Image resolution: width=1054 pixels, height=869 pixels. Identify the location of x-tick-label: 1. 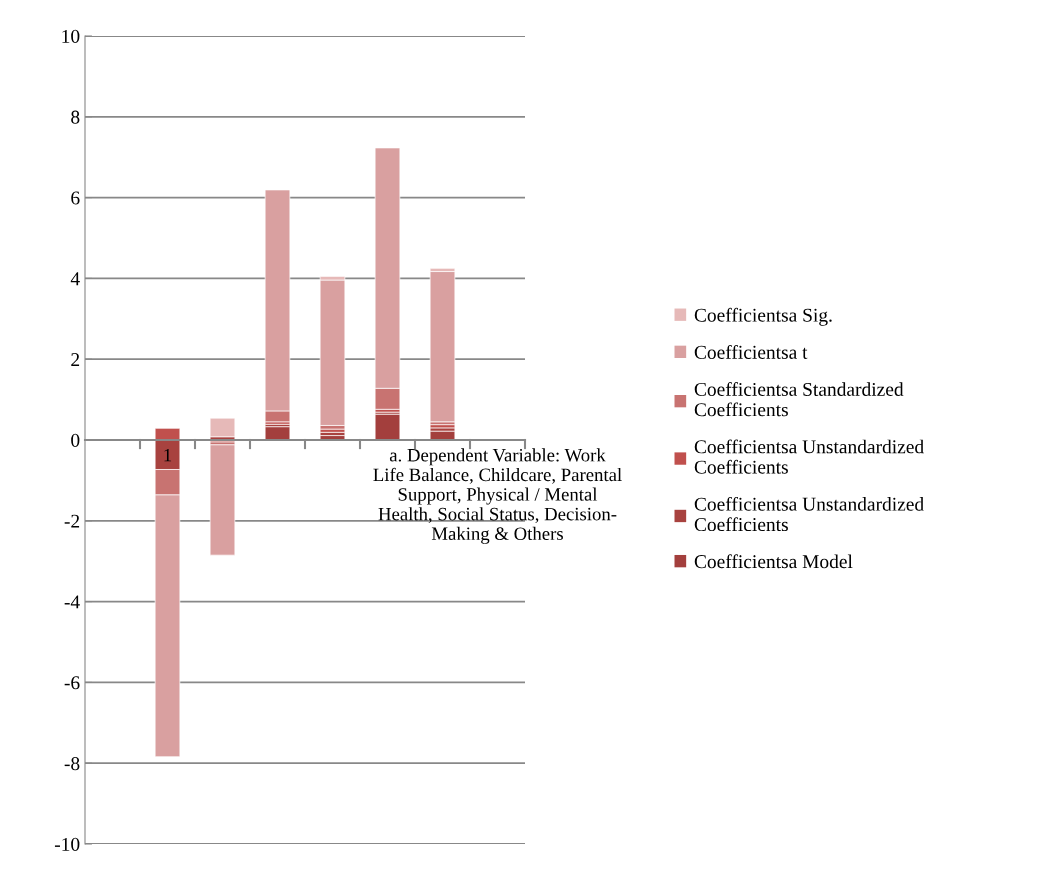
(168, 455).